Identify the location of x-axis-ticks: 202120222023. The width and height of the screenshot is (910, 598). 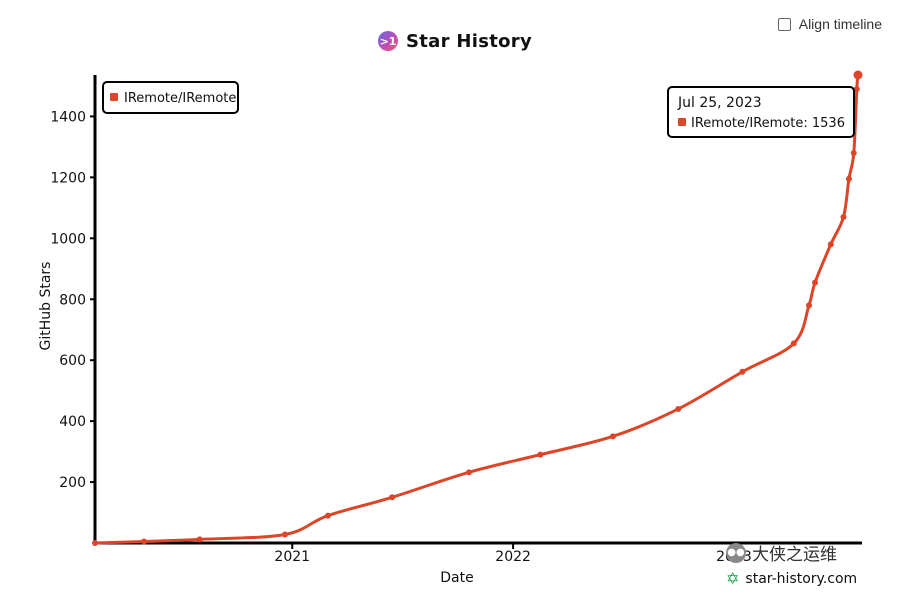
(513, 554).